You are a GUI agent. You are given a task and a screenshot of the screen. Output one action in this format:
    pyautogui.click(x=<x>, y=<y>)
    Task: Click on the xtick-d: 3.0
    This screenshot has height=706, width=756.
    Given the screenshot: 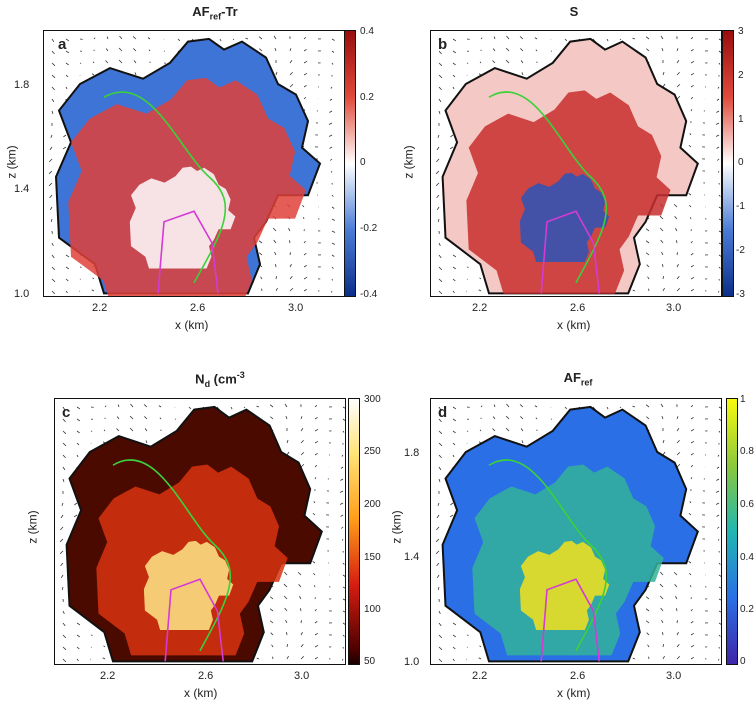 What is the action you would take?
    pyautogui.click(x=674, y=676)
    